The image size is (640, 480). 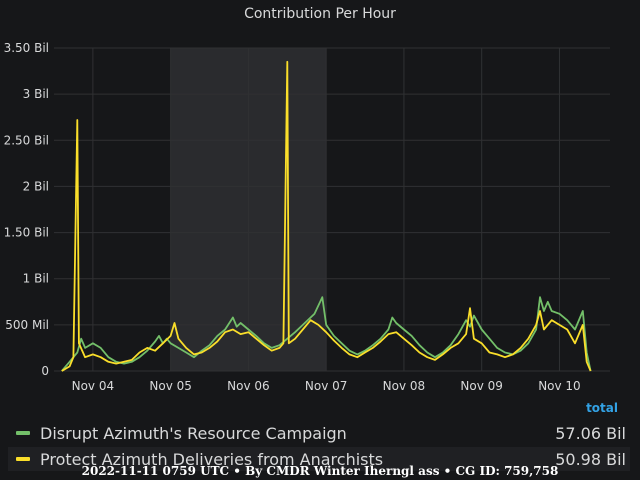 What do you see at coordinates (36, 94) in the screenshot?
I see `y-tick-label: 3 Bil` at bounding box center [36, 94].